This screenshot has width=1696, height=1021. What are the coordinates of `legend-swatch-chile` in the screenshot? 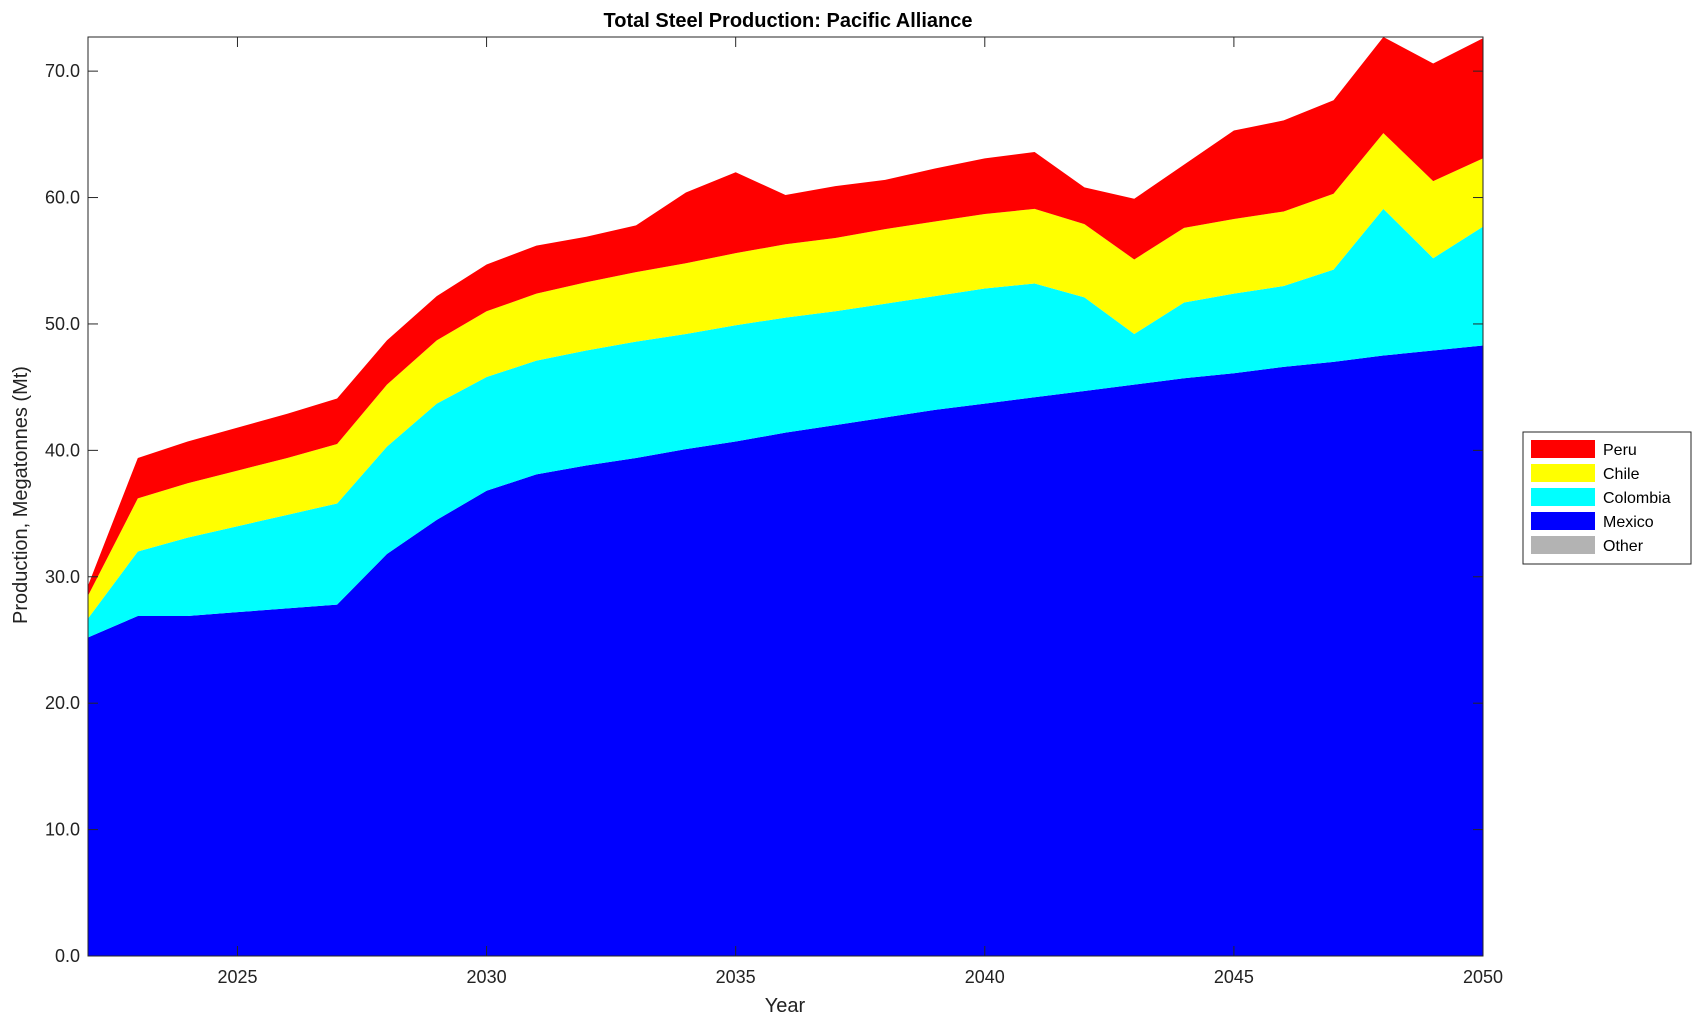 It's located at (1563, 473).